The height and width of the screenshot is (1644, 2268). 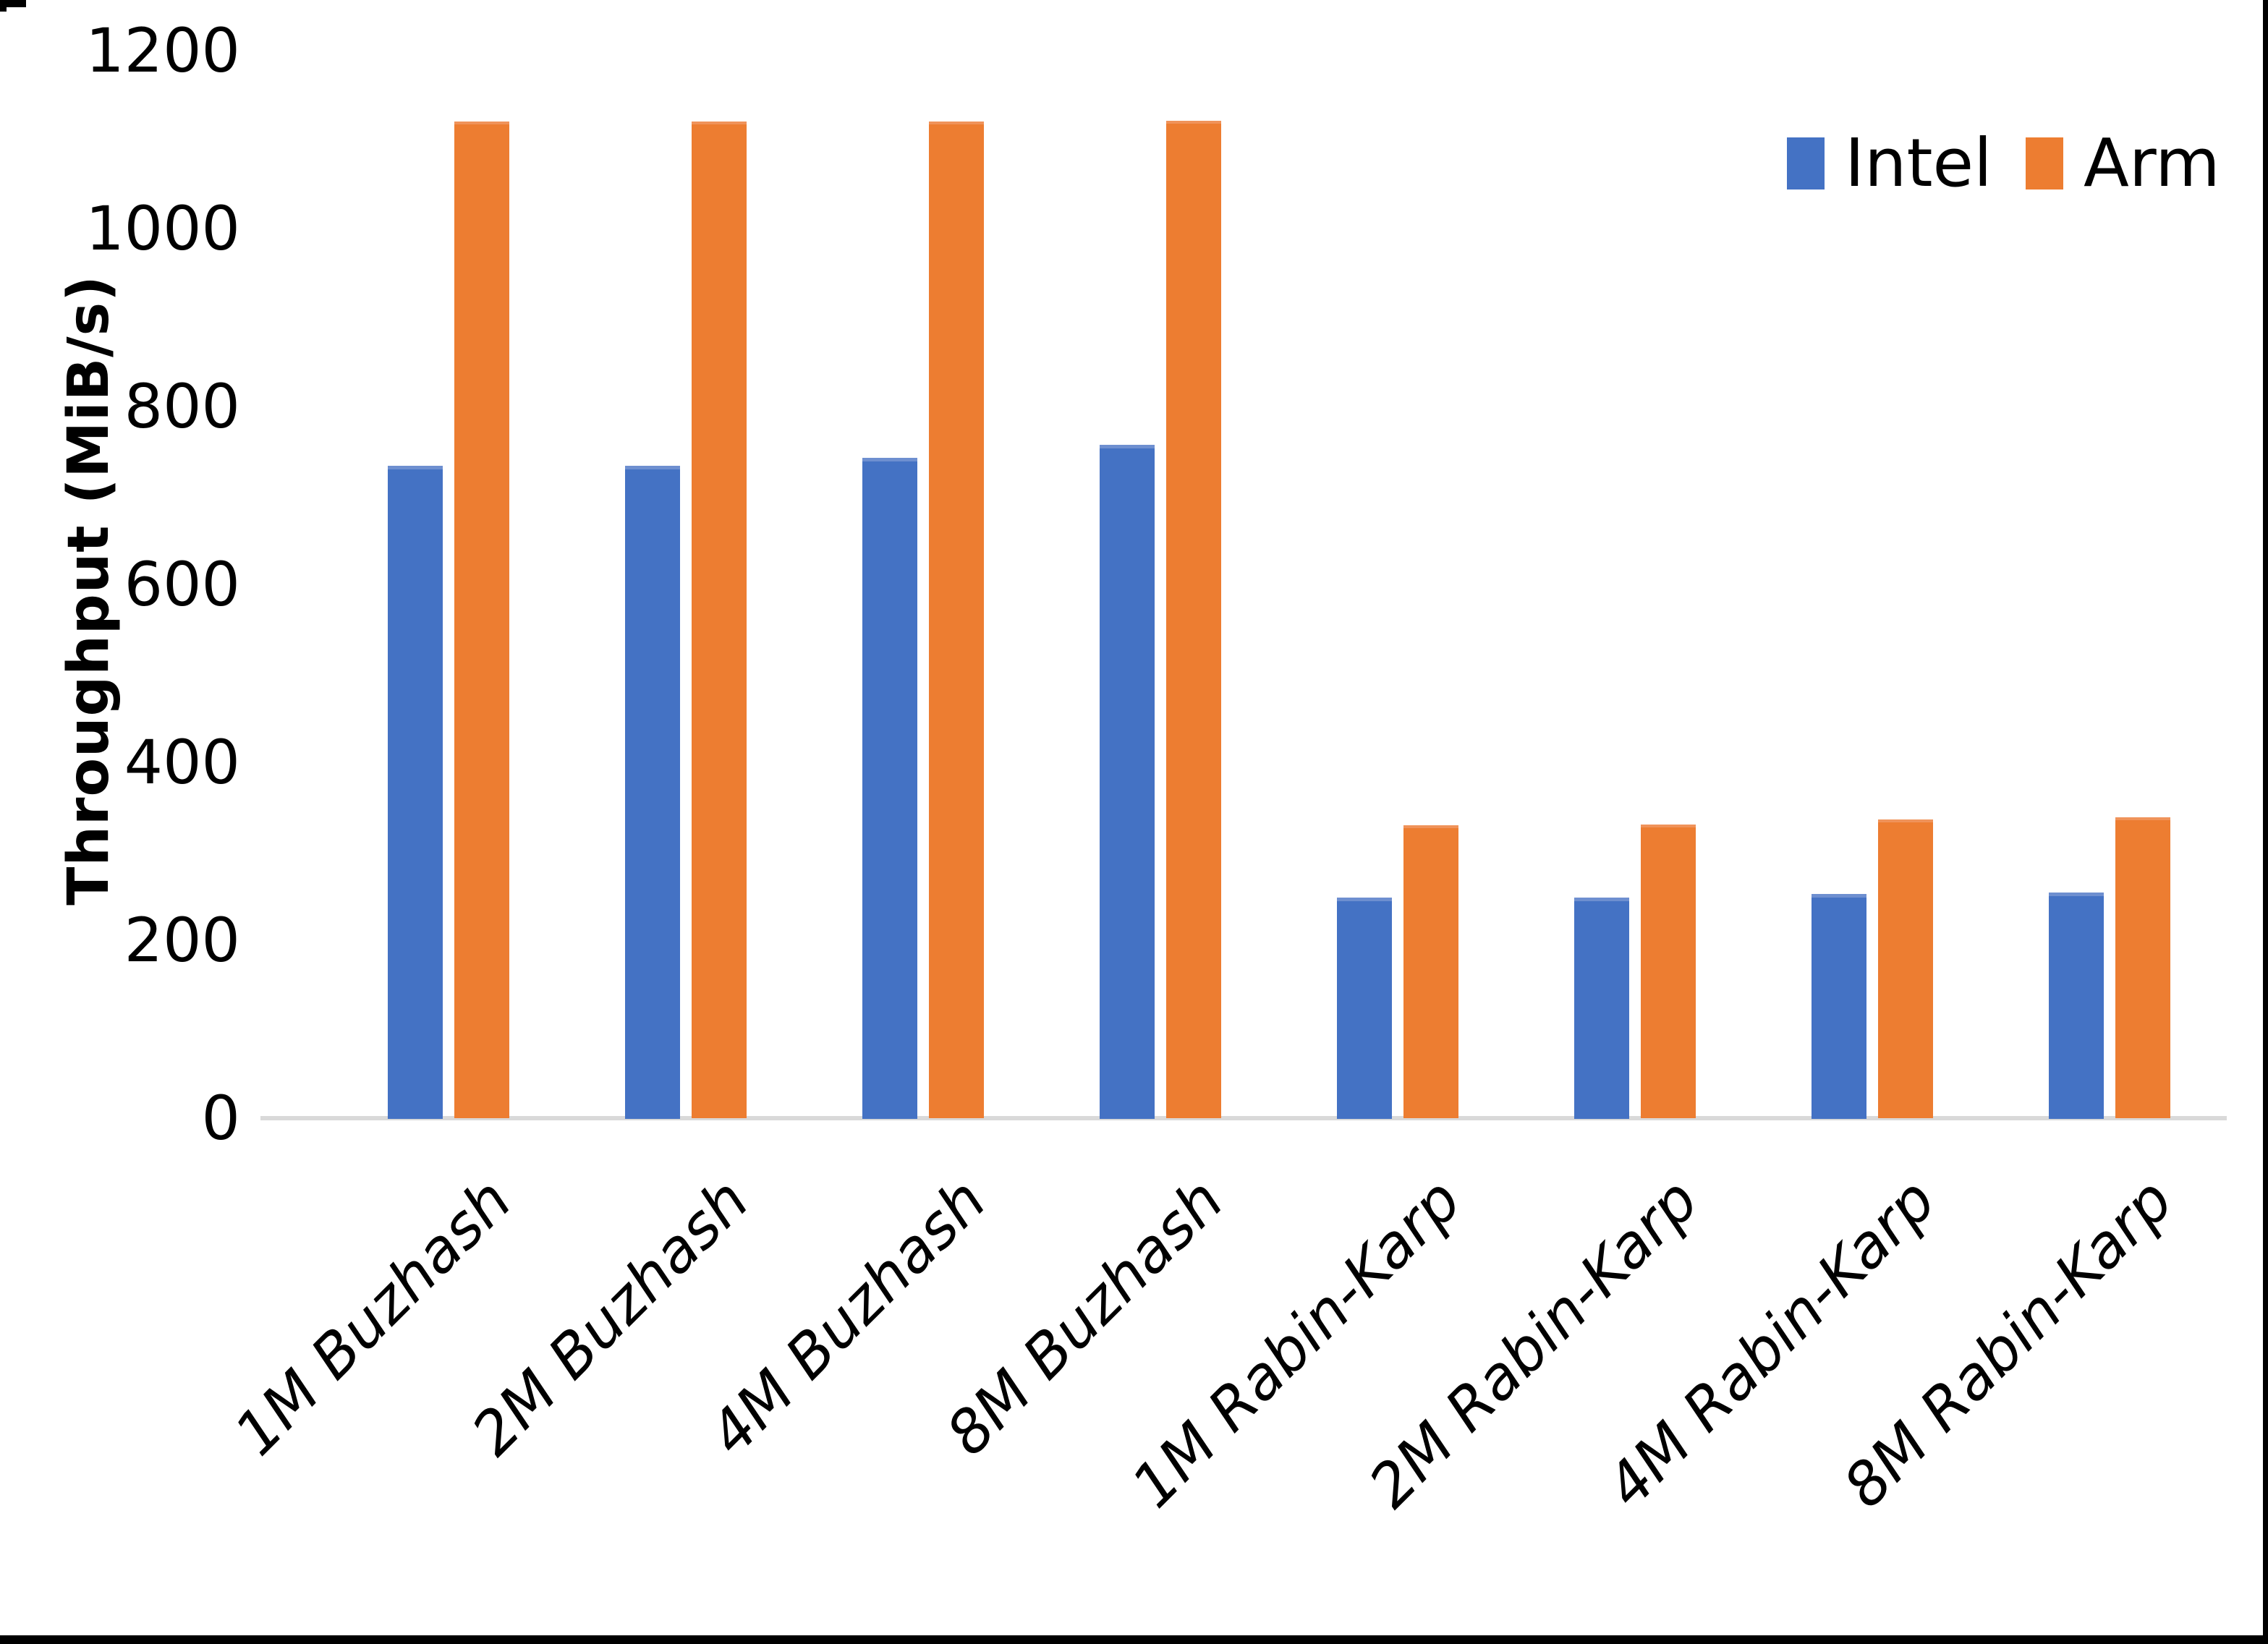 I want to click on legend-item-arm: Arm, so click(x=2123, y=163).